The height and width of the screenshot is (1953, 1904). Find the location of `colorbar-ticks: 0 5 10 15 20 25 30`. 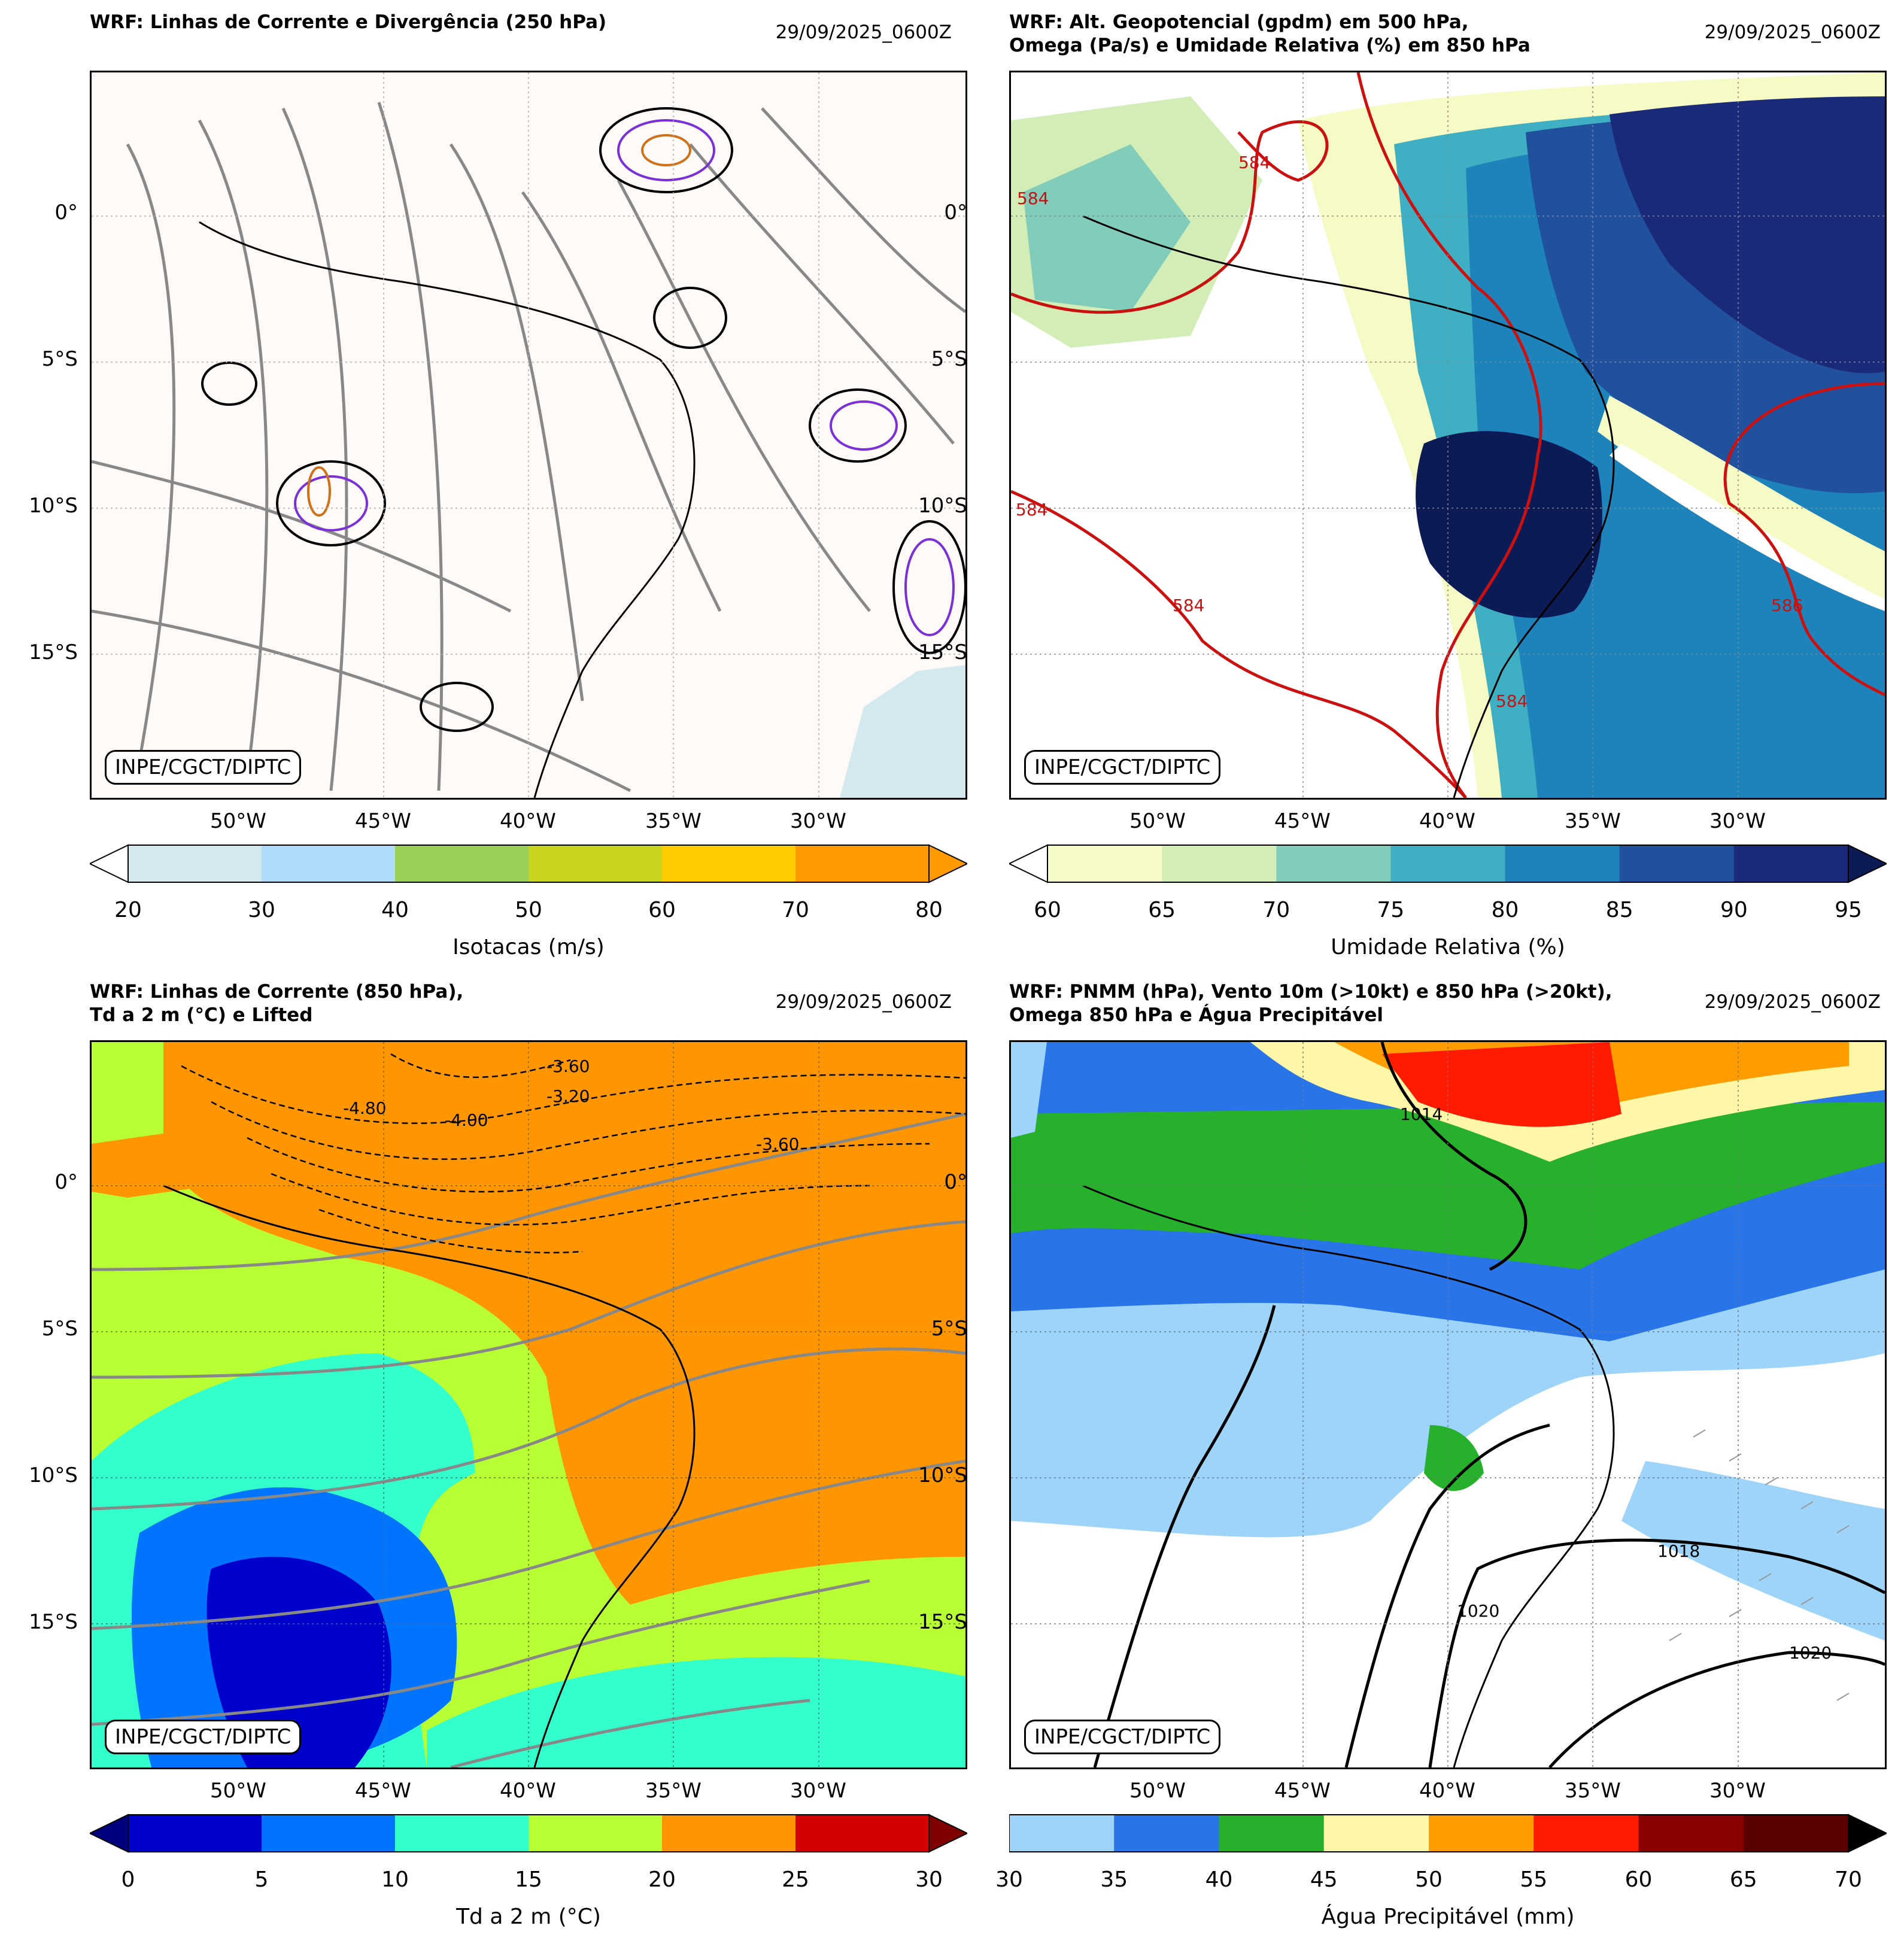

colorbar-ticks: 0 5 10 15 20 25 30 is located at coordinates (528, 1882).